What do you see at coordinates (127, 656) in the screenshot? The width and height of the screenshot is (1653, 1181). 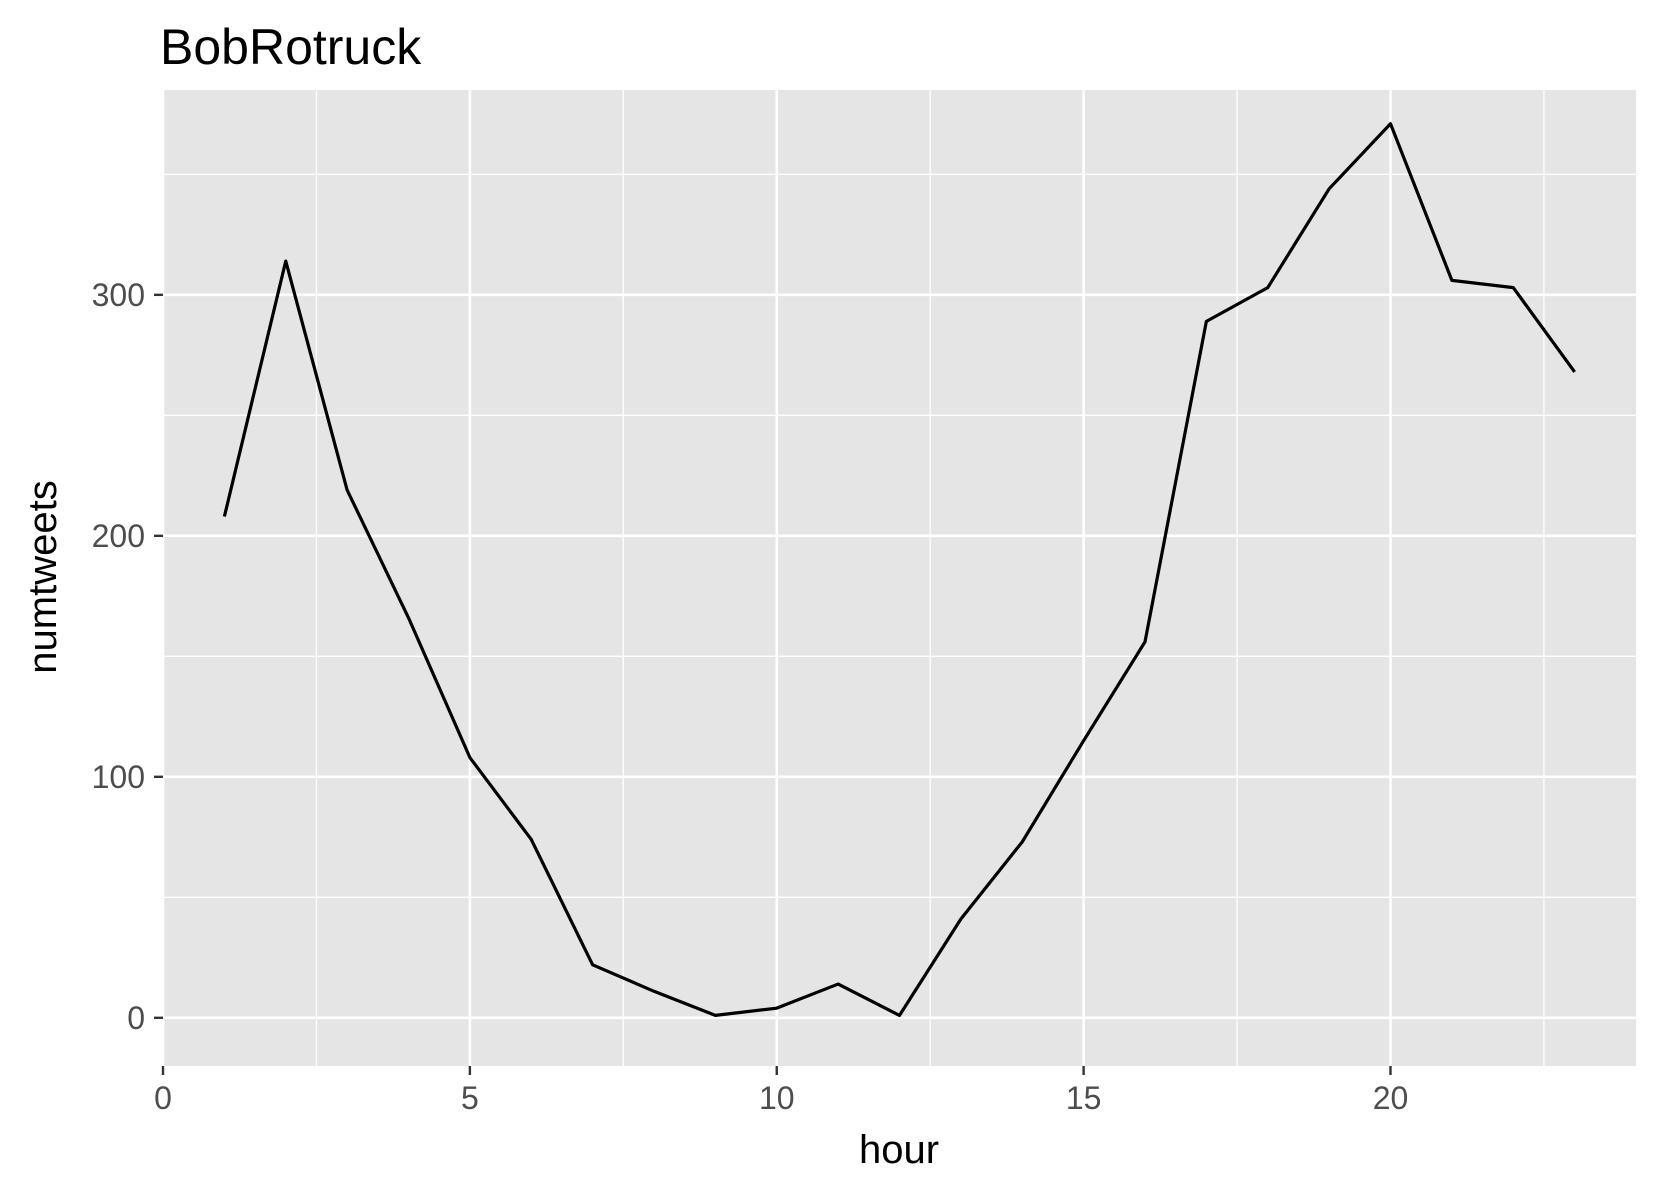 I see `y-axis: 0 100 200 300` at bounding box center [127, 656].